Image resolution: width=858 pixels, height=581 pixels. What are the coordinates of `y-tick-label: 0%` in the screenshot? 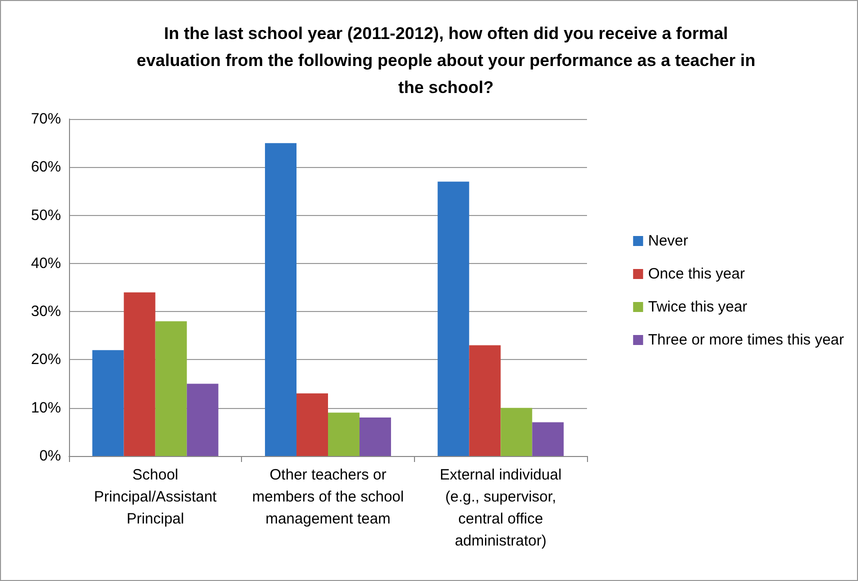 It's located at (50, 456).